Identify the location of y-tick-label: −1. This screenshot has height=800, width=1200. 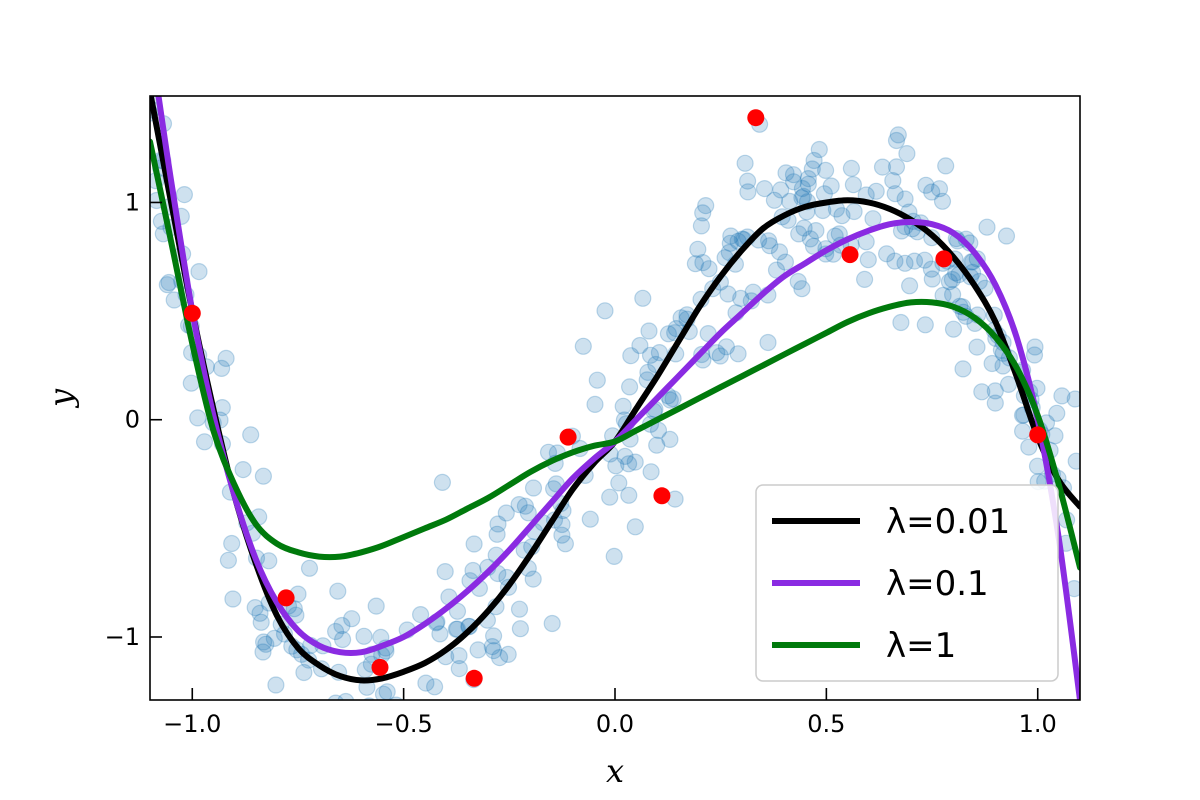
(122, 637).